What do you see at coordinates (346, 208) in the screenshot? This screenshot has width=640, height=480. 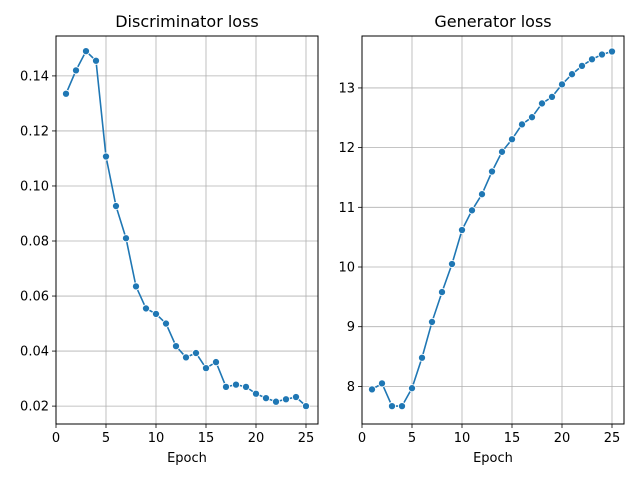 I see `y-tick-label: 11` at bounding box center [346, 208].